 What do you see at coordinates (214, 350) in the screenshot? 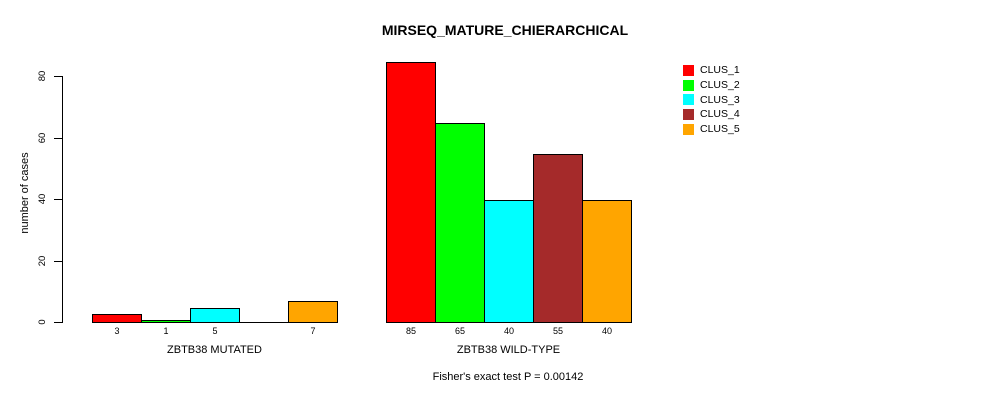
I see `group-label: ZBTB38 MUTATED` at bounding box center [214, 350].